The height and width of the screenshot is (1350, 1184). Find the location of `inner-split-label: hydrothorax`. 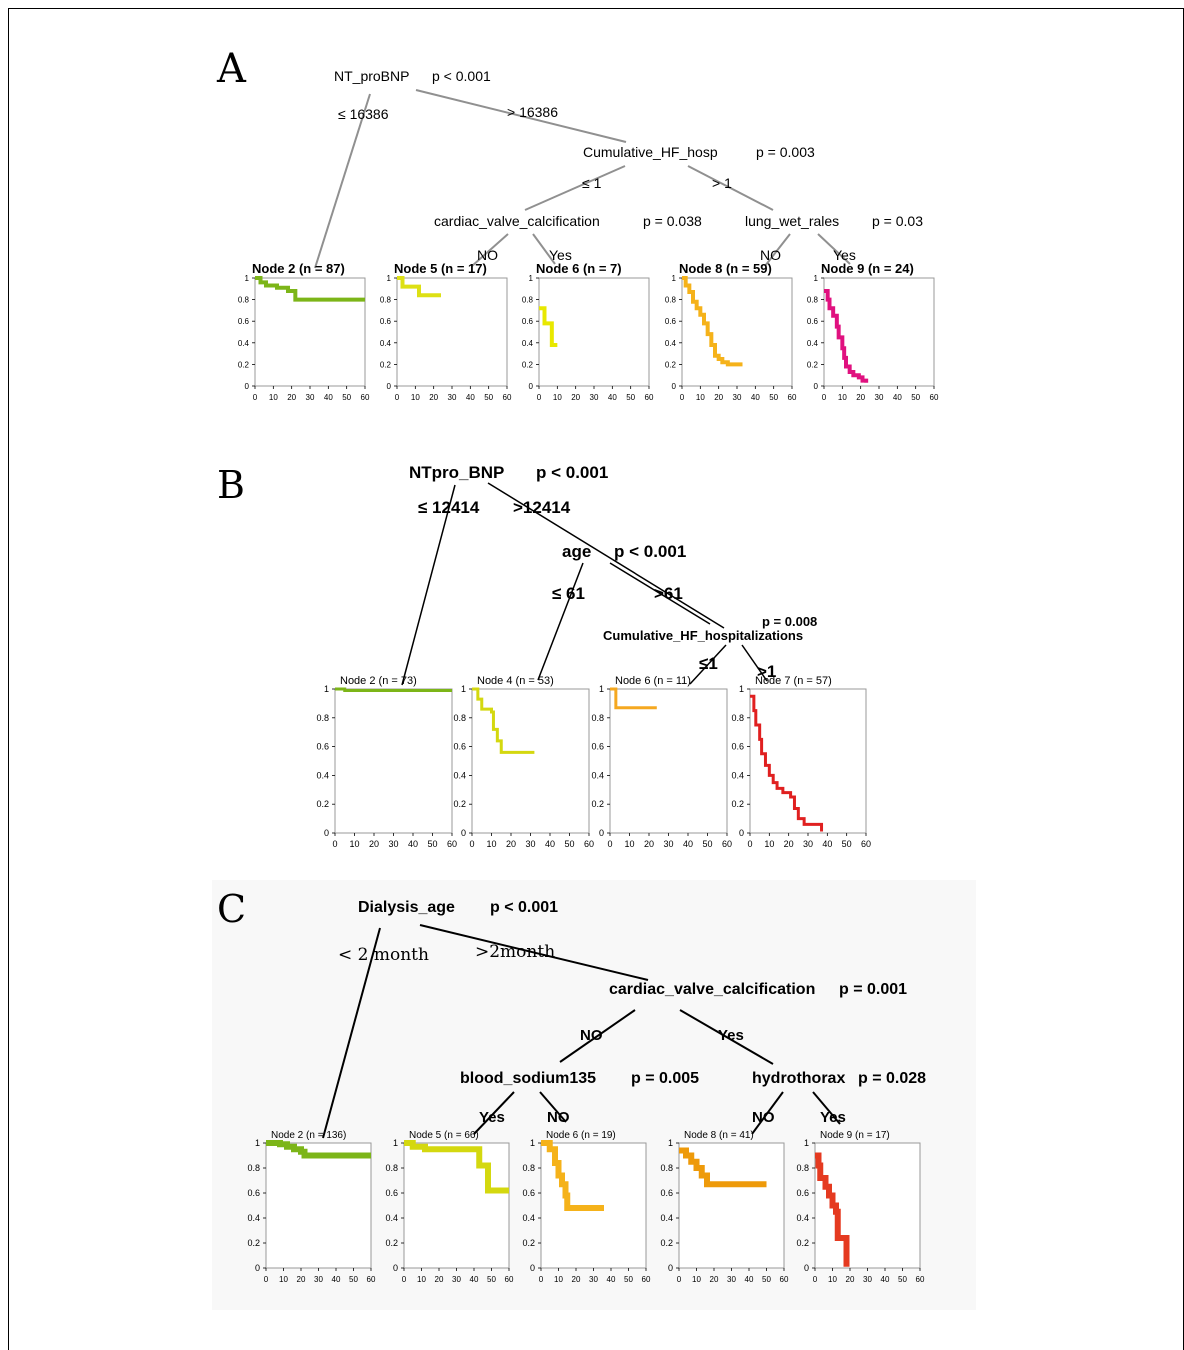

inner-split-label: hydrothorax is located at coordinates (798, 1078).